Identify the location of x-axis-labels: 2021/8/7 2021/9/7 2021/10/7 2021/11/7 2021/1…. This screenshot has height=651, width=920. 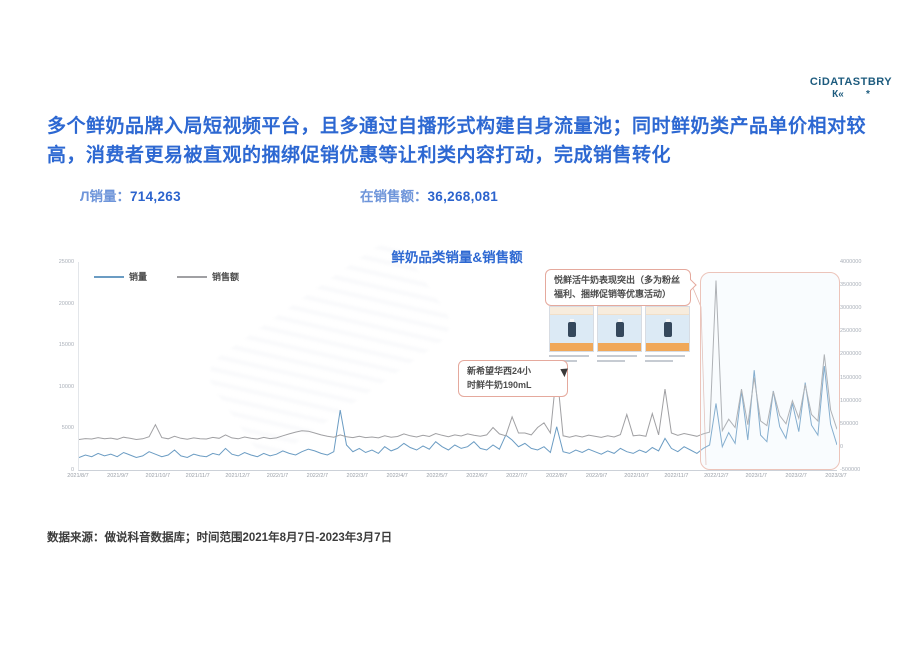
(456, 479).